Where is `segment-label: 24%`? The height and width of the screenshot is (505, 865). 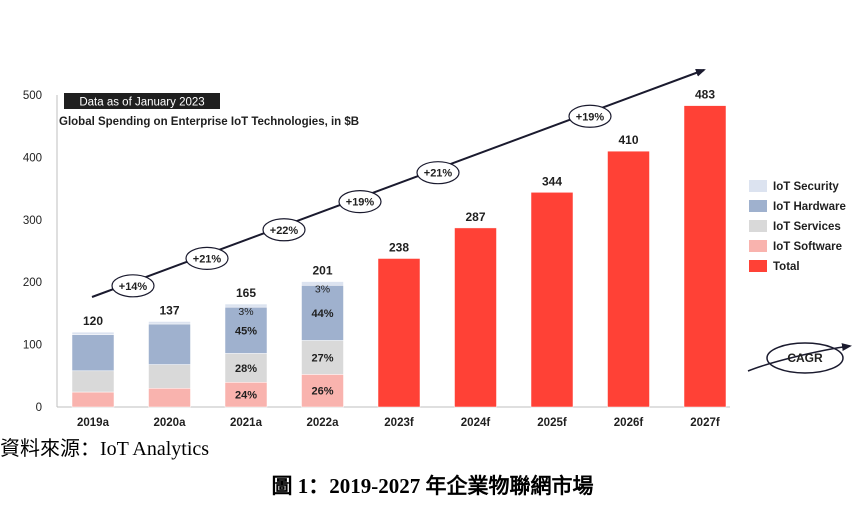
segment-label: 24% is located at coordinates (246, 396).